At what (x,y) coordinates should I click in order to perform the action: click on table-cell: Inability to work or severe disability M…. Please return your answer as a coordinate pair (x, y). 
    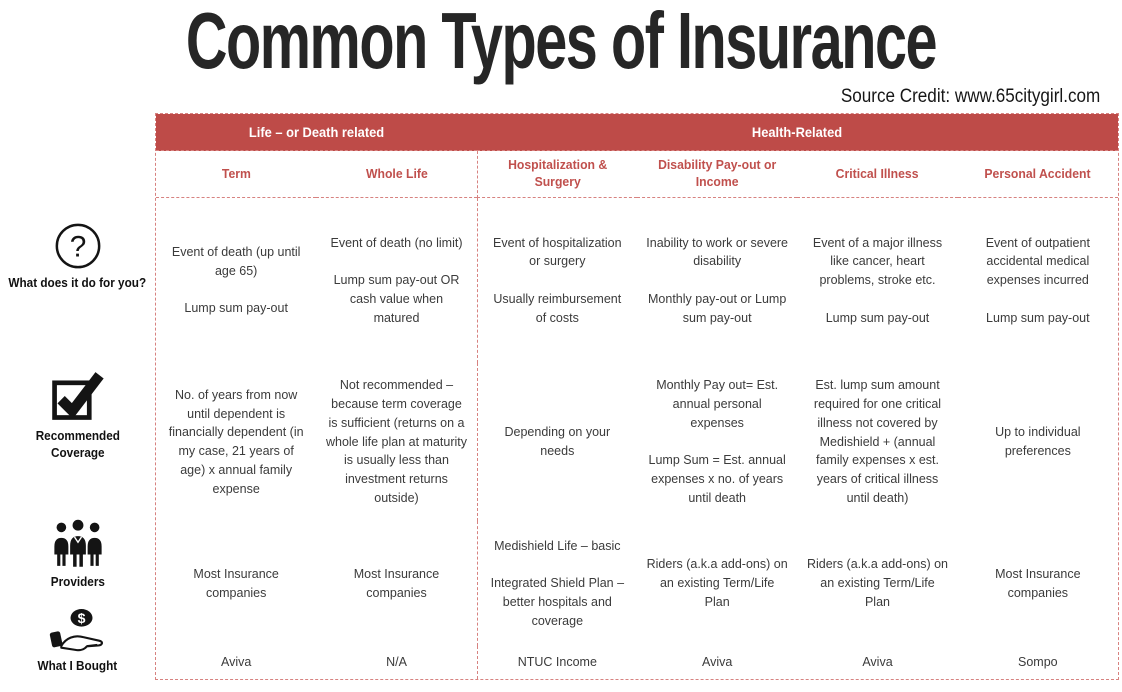
    Looking at the image, I should click on (717, 280).